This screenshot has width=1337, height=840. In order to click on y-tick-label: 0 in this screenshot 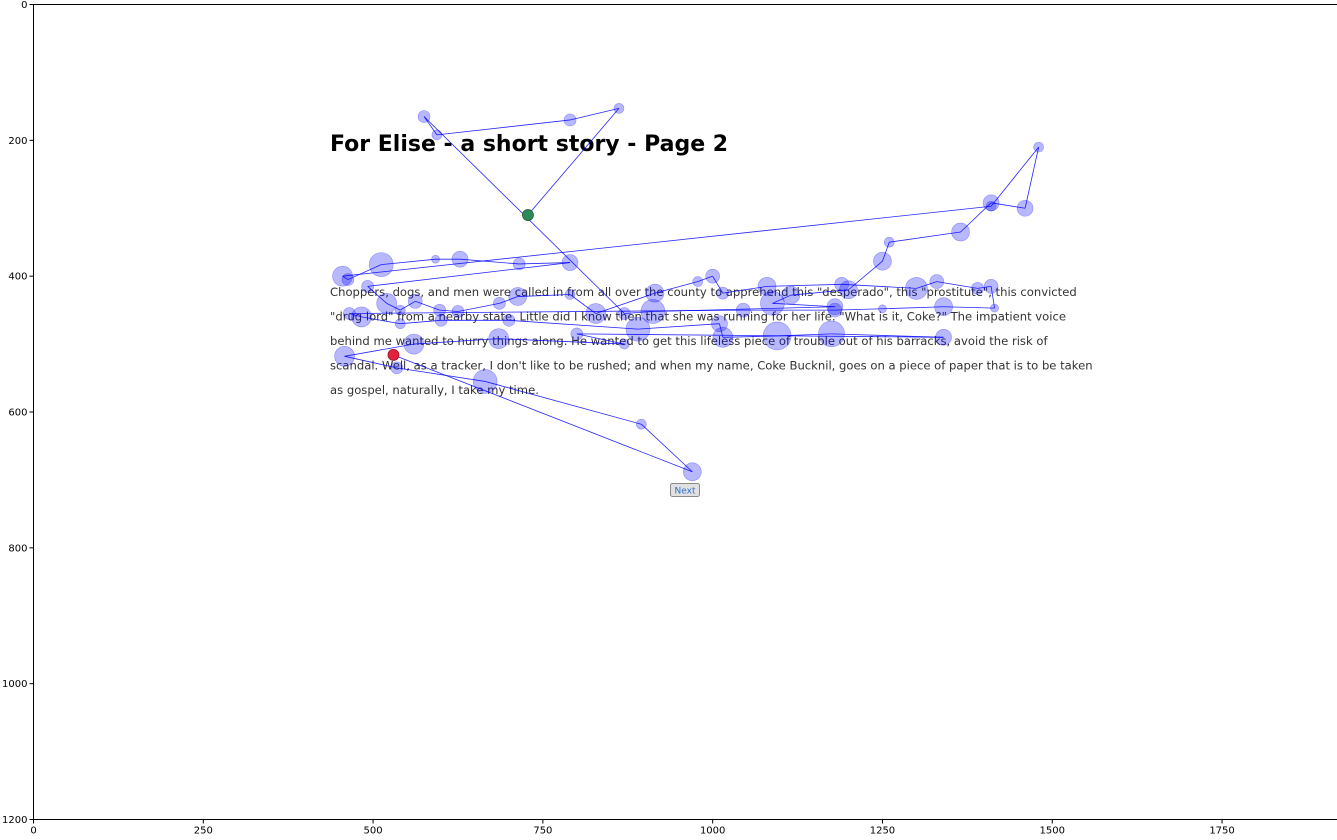, I will do `click(24, 5)`.